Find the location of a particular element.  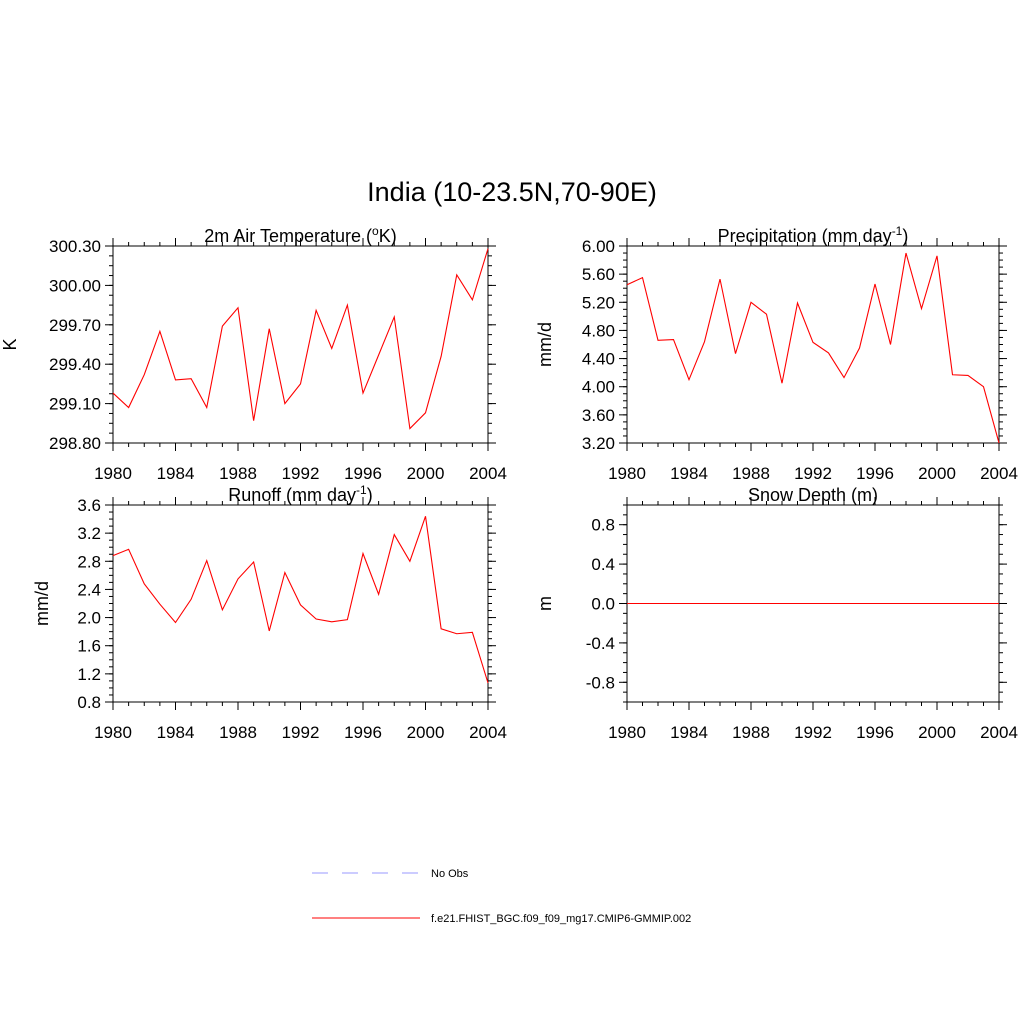

y-tick-label-2p0: 2.0 is located at coordinates (89, 618).